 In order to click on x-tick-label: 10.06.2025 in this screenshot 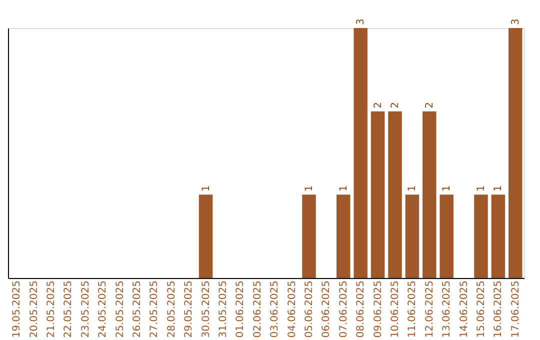, I will do `click(395, 309)`.